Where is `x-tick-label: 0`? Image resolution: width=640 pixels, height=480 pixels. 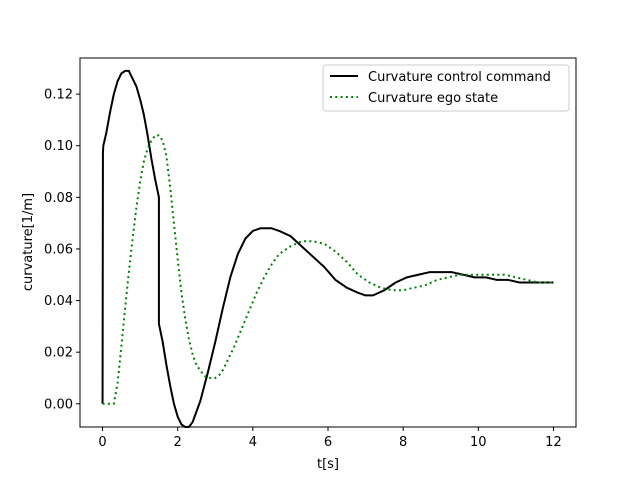 x-tick-label: 0 is located at coordinates (102, 442).